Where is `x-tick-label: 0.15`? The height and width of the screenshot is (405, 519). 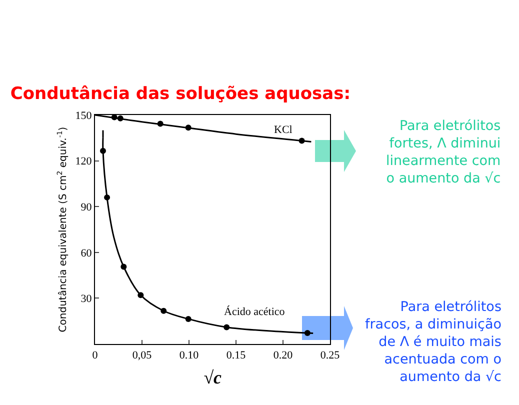 x-tick-label: 0.15 is located at coordinates (236, 355).